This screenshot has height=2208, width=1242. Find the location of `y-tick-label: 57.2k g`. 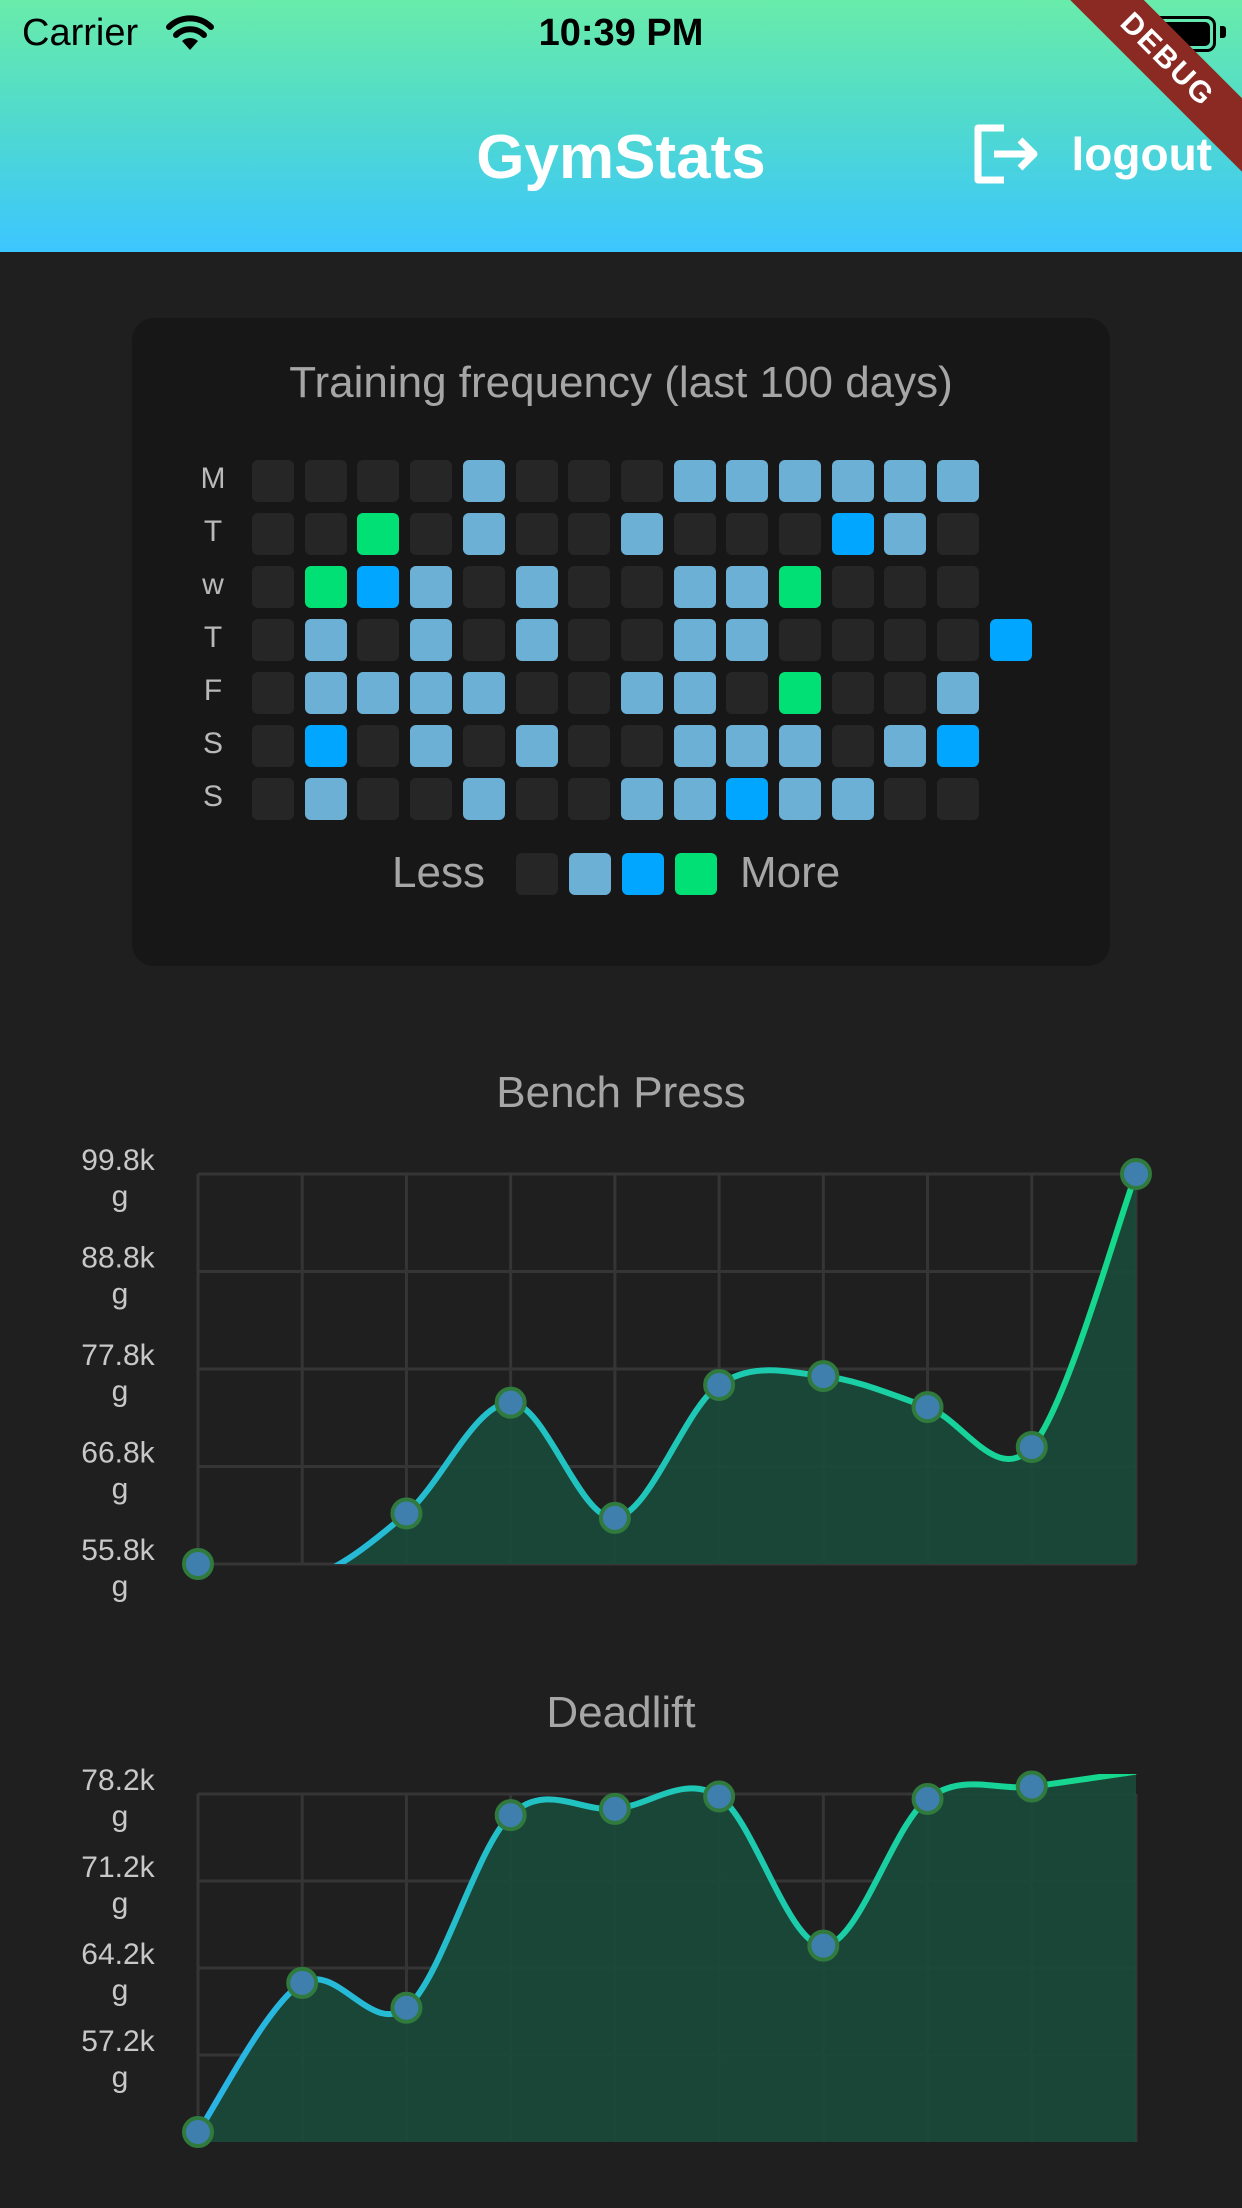

y-tick-label: 57.2k g is located at coordinates (118, 2059).